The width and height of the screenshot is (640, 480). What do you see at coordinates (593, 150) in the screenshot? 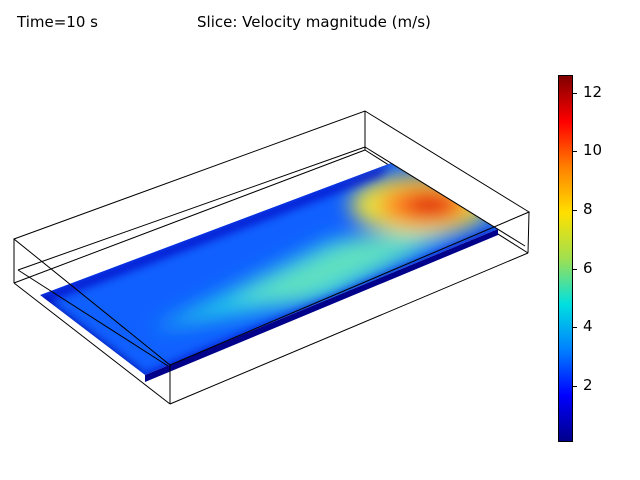
I see `colorbar-tick-label: 10` at bounding box center [593, 150].